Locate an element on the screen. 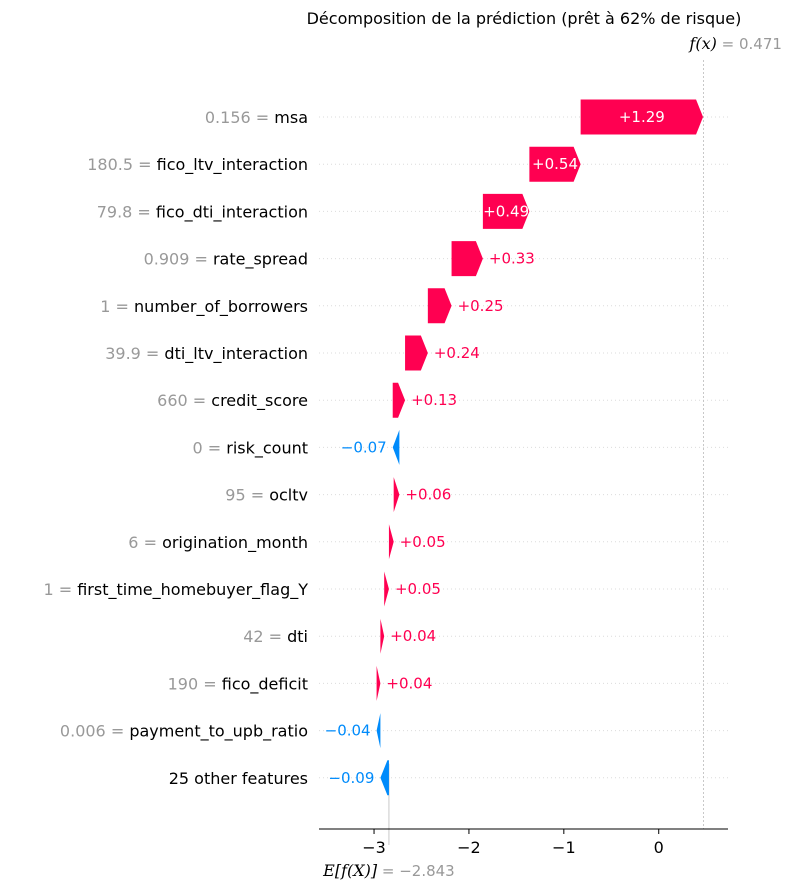 This screenshot has width=801, height=890. x-tick-label: 0 is located at coordinates (659, 847).